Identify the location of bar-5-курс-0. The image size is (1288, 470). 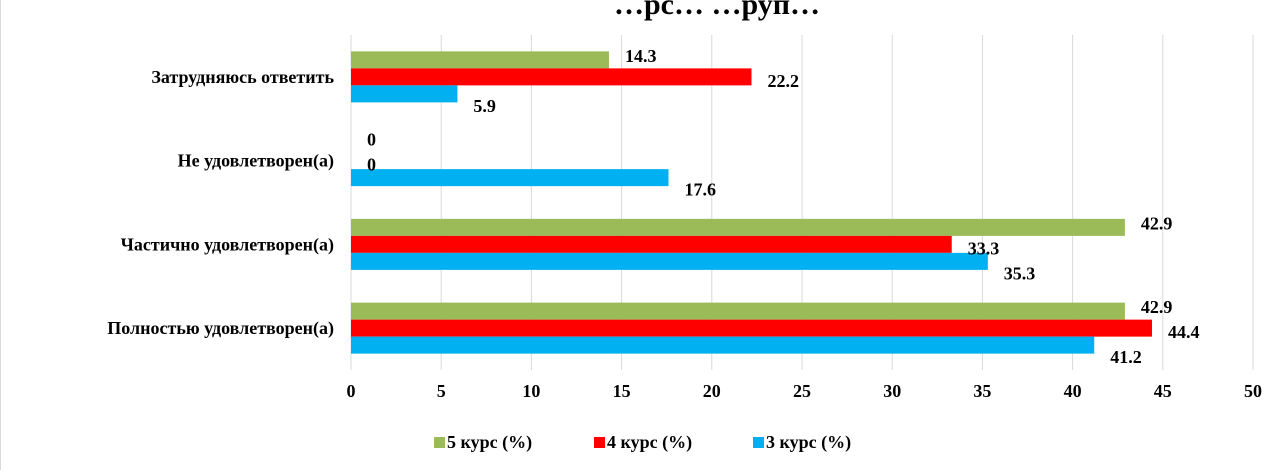
(480, 60).